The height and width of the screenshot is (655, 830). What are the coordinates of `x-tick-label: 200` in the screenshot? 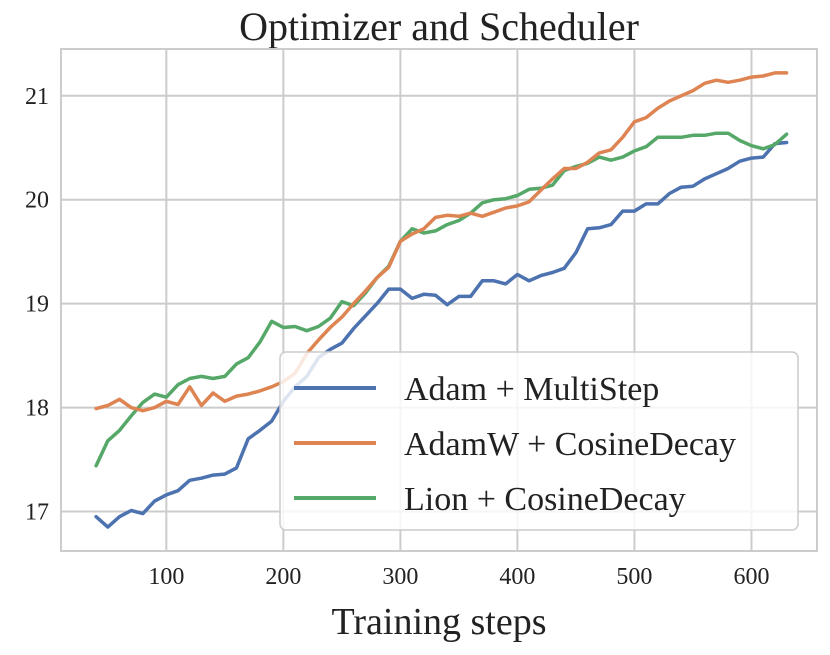 It's located at (283, 577).